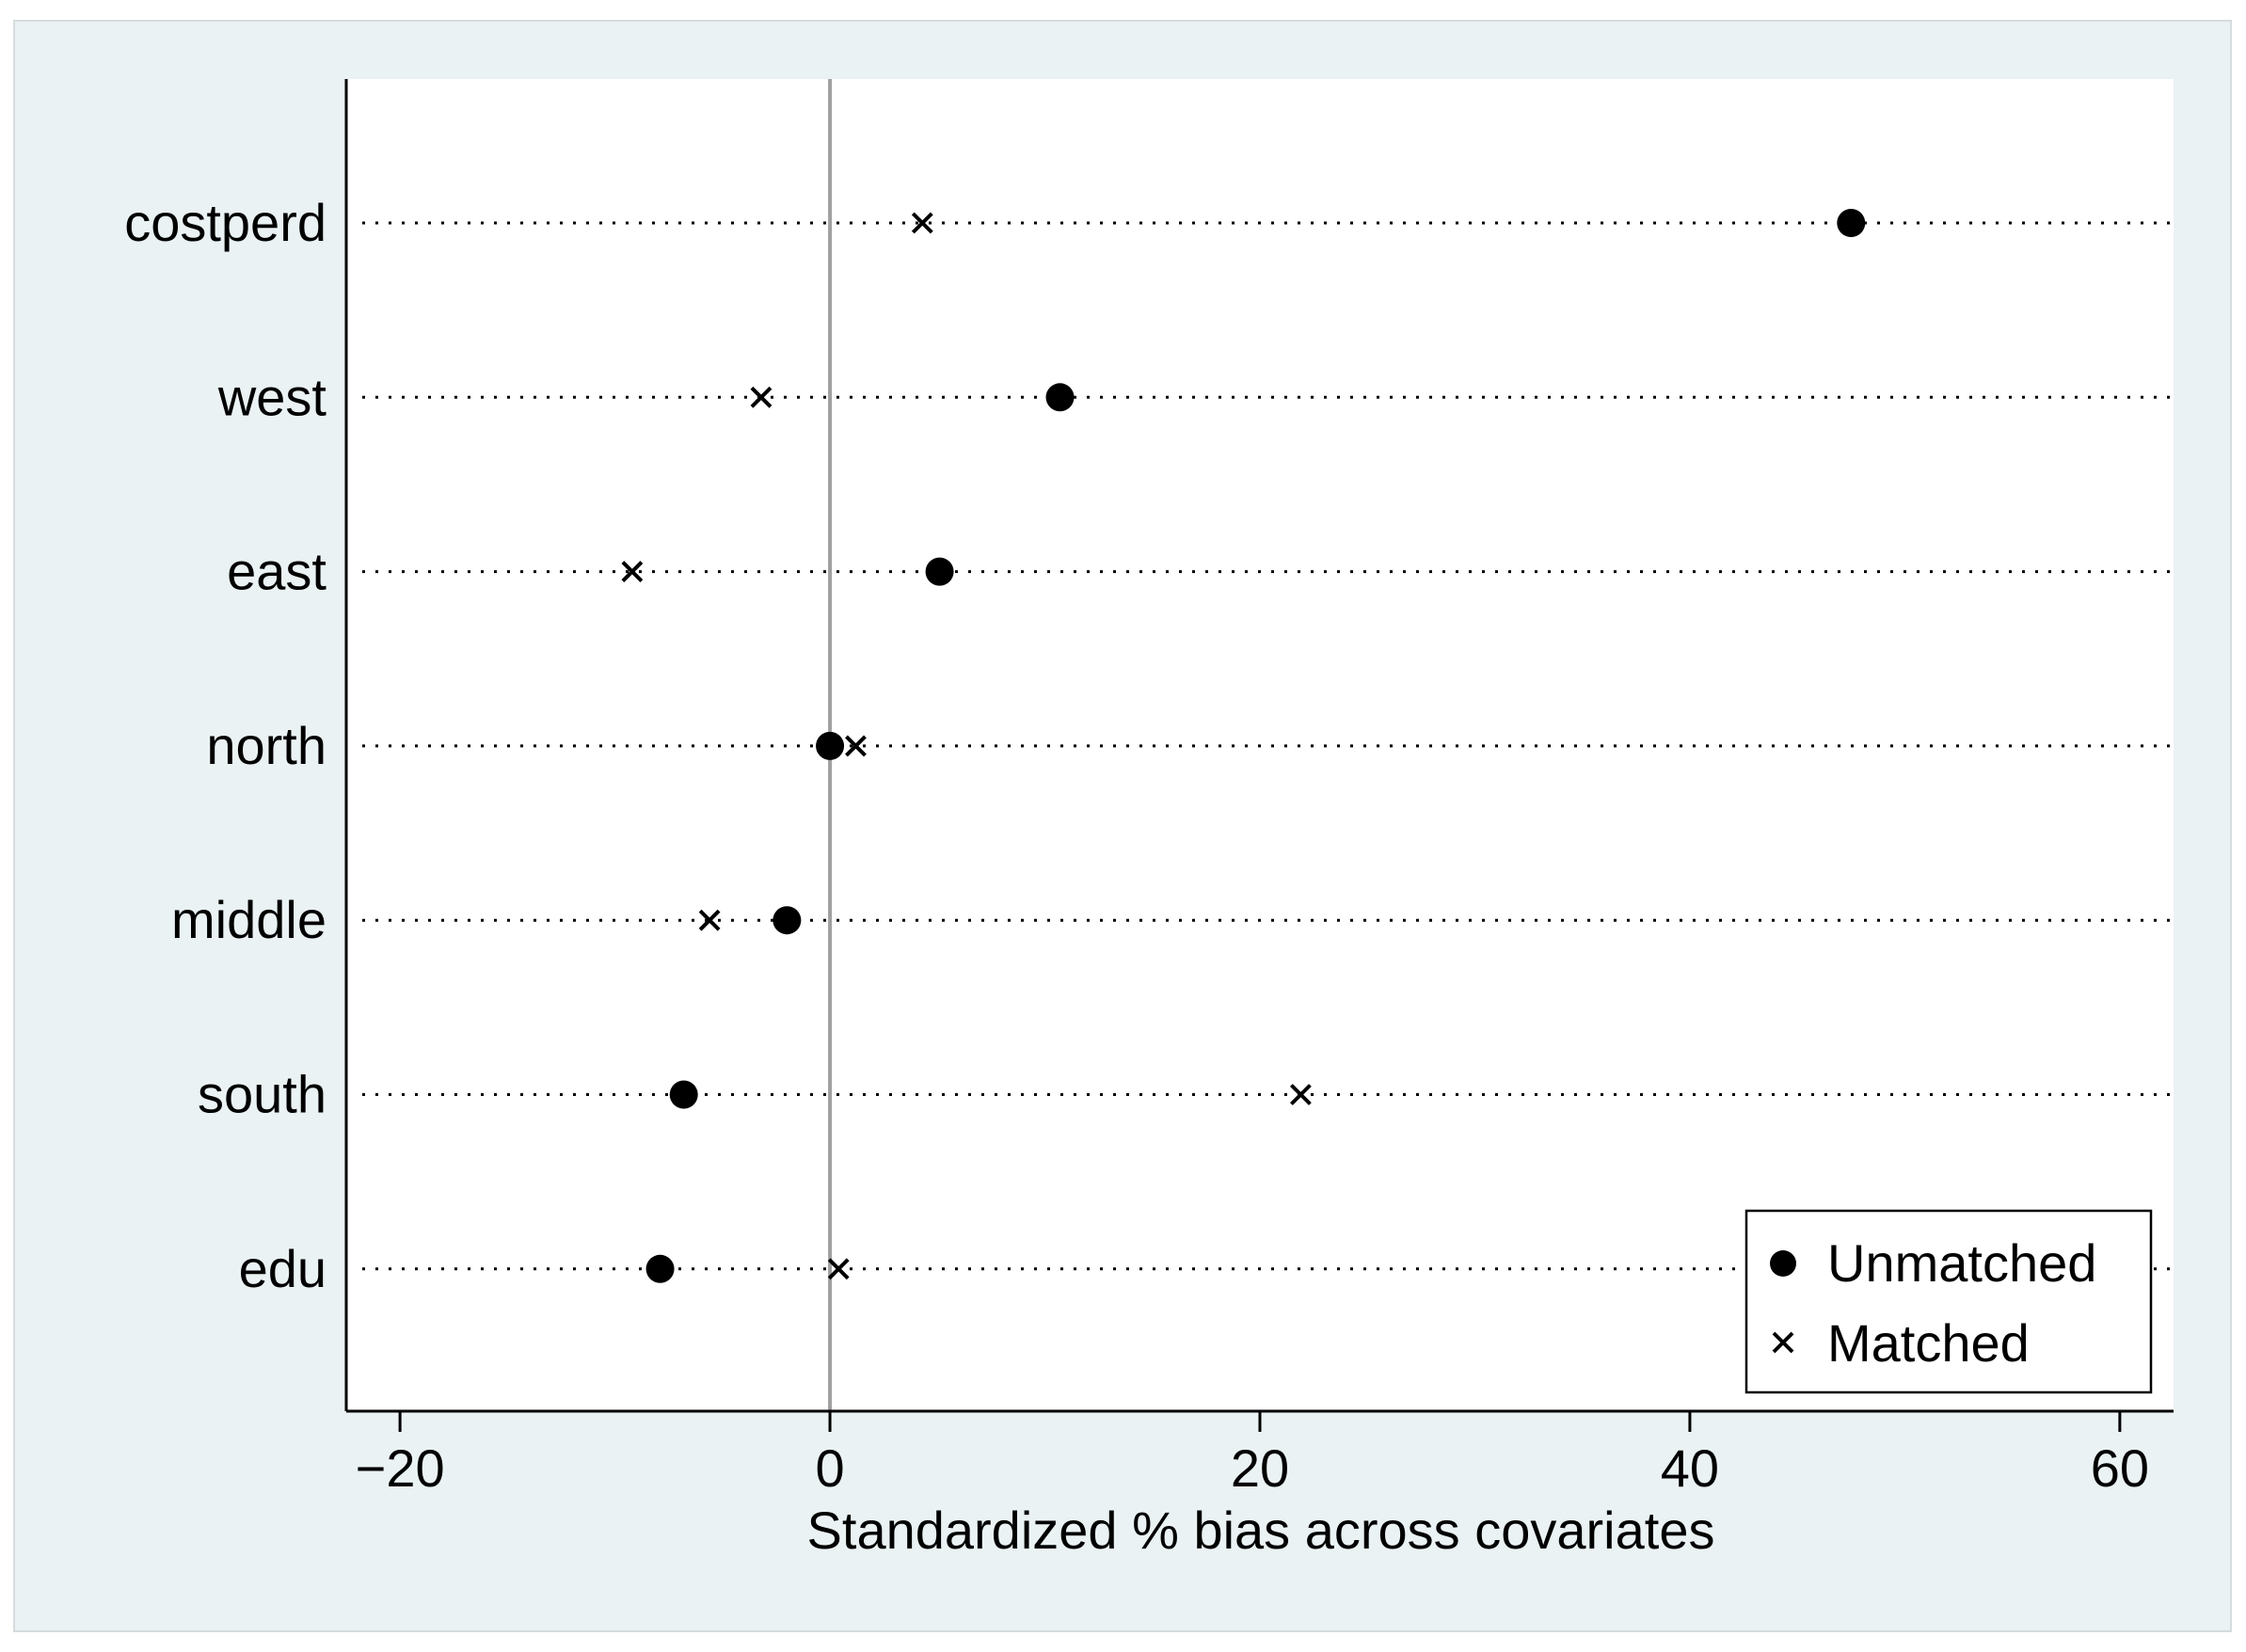 The width and height of the screenshot is (2246, 1652). I want to click on y-axis-labels: costperd west east north middle south edu, so click(225, 745).